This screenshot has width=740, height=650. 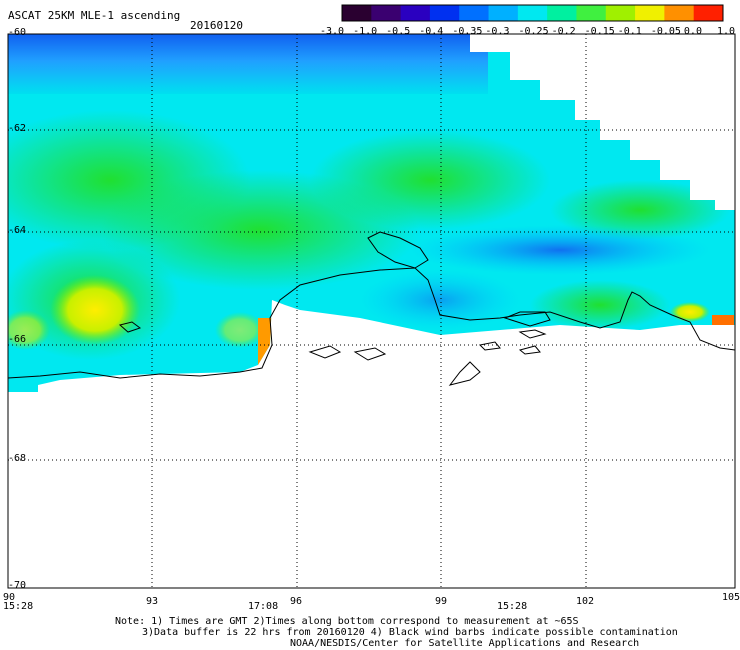 I want to click on colorbar-tick-label: 0.0, so click(x=692, y=31).